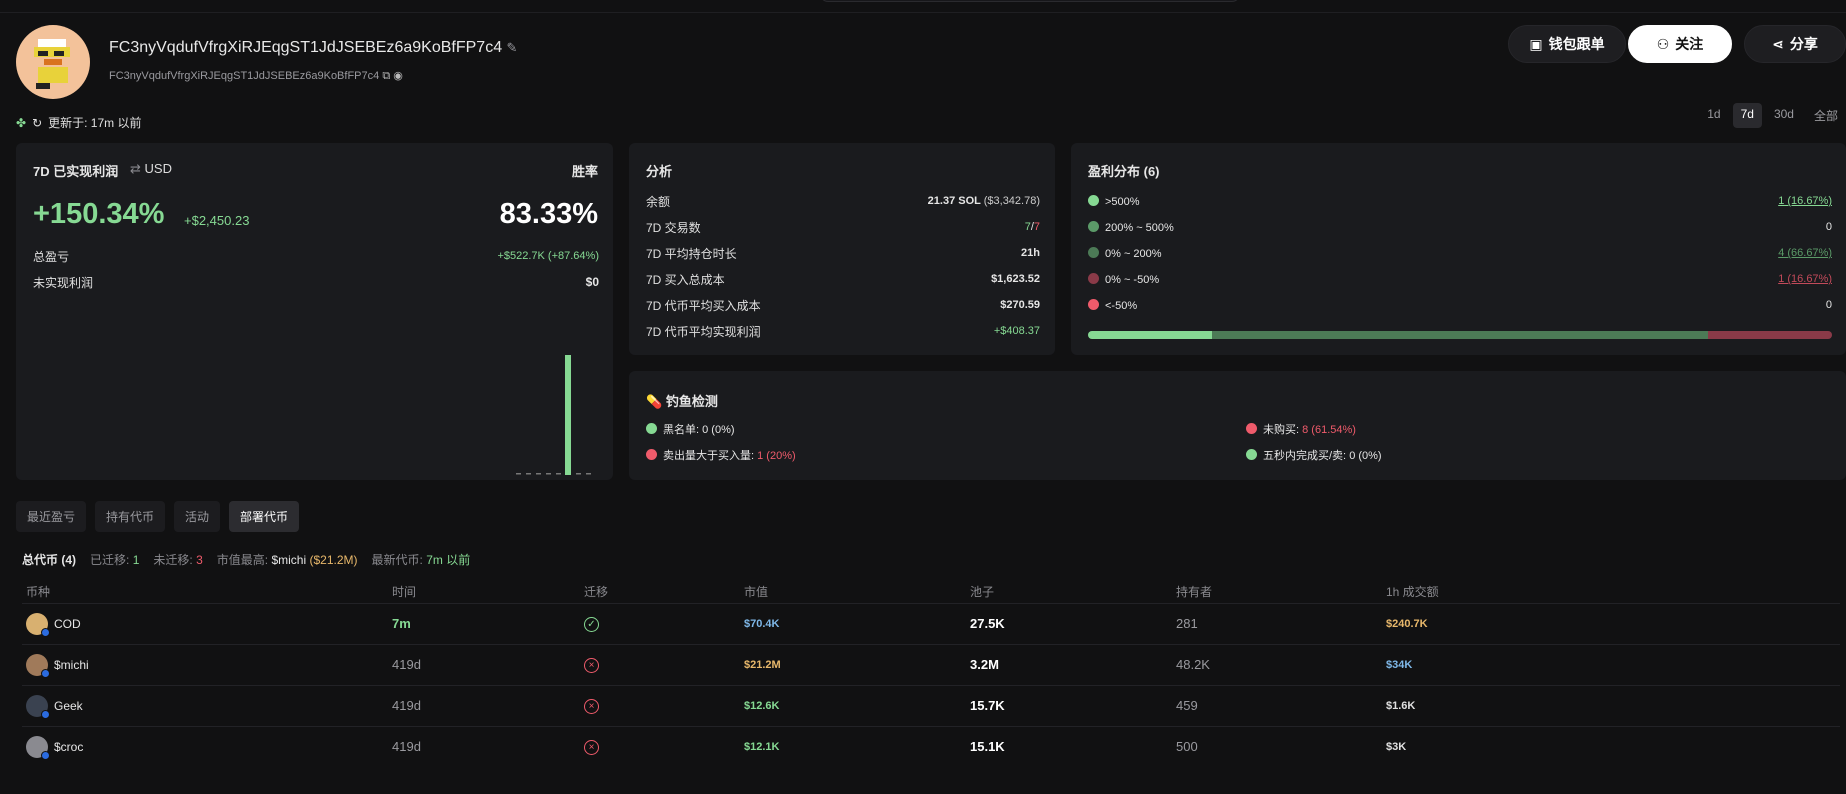 The height and width of the screenshot is (794, 1846). I want to click on unmigrated-count: 3, so click(199, 560).